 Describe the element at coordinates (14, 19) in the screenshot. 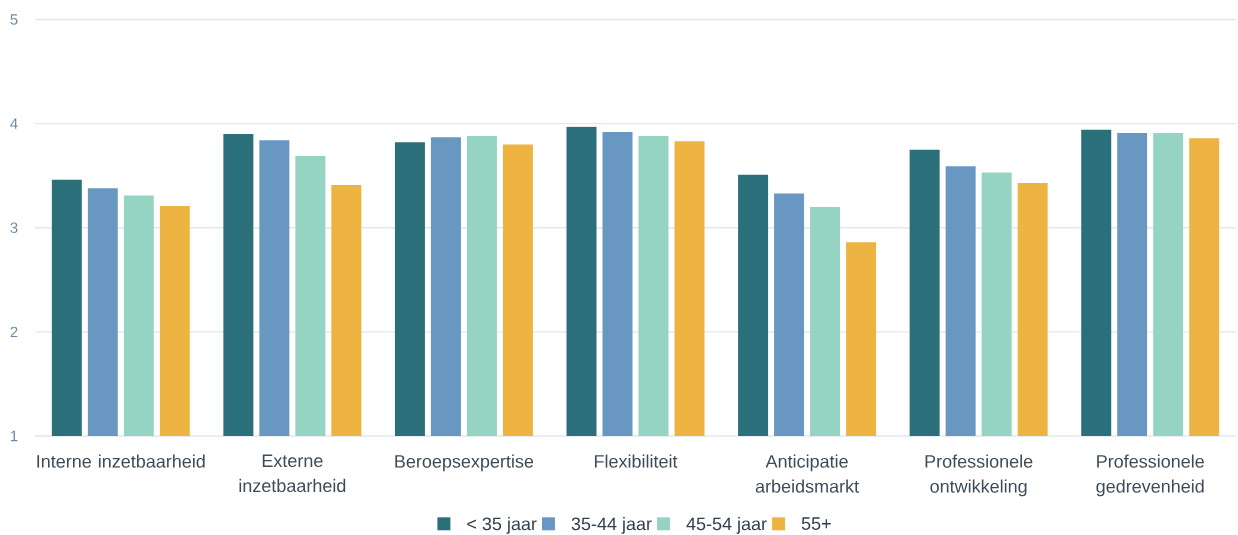

I see `y-tick-label: 5` at that location.